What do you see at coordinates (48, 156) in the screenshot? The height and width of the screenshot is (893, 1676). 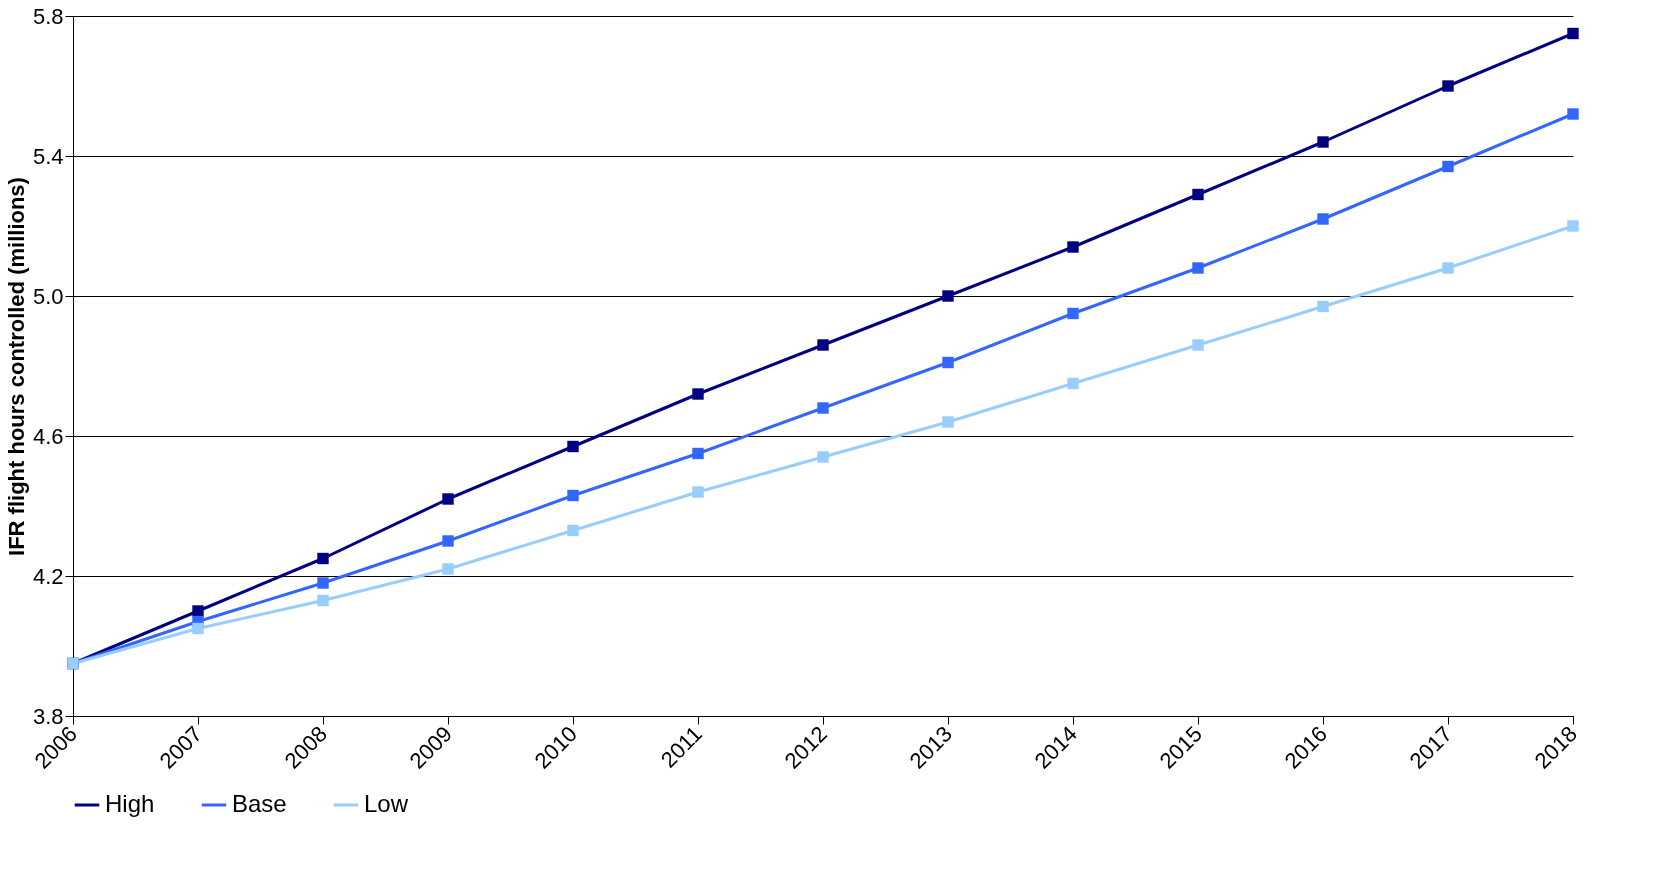 I see `y-tick-label: 5.4` at bounding box center [48, 156].